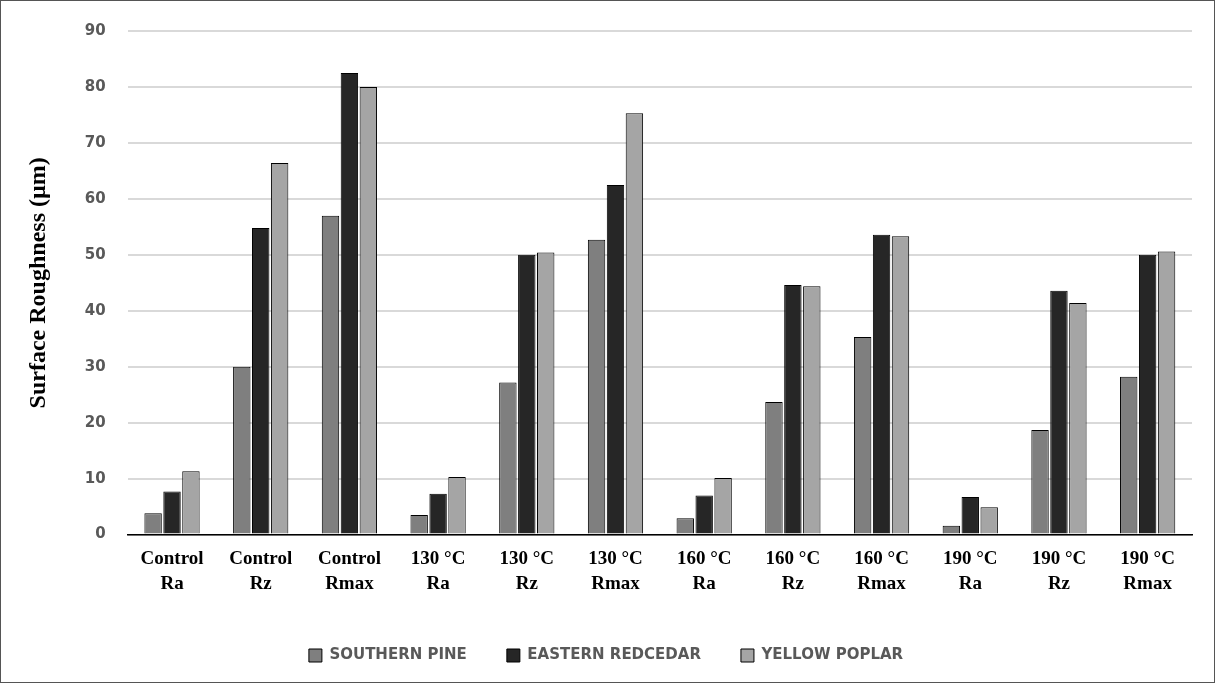 This screenshot has height=685, width=1217. I want to click on y-tick-label: 20, so click(95, 421).